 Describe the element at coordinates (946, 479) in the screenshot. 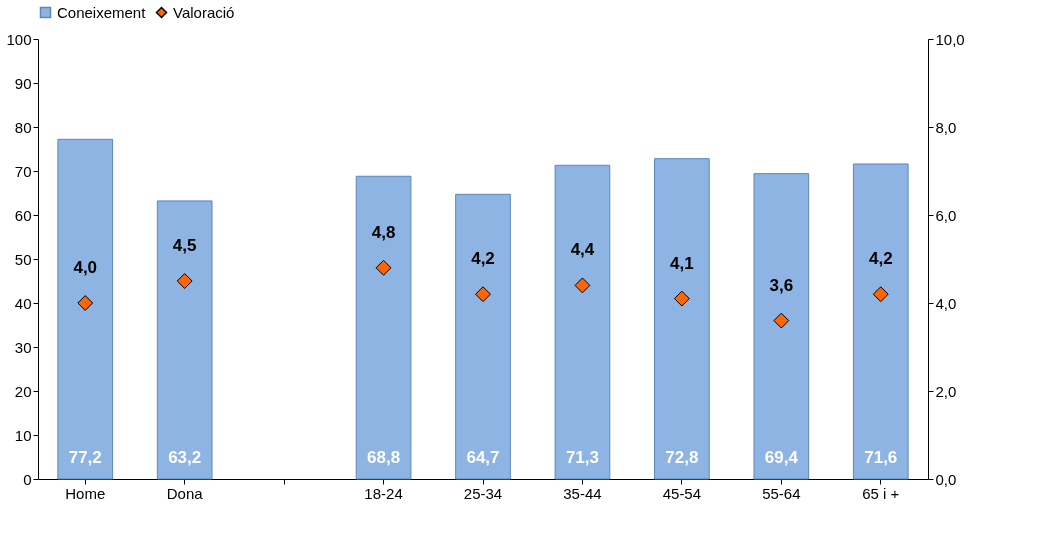

I see `y2-tick-label: 0,0` at that location.